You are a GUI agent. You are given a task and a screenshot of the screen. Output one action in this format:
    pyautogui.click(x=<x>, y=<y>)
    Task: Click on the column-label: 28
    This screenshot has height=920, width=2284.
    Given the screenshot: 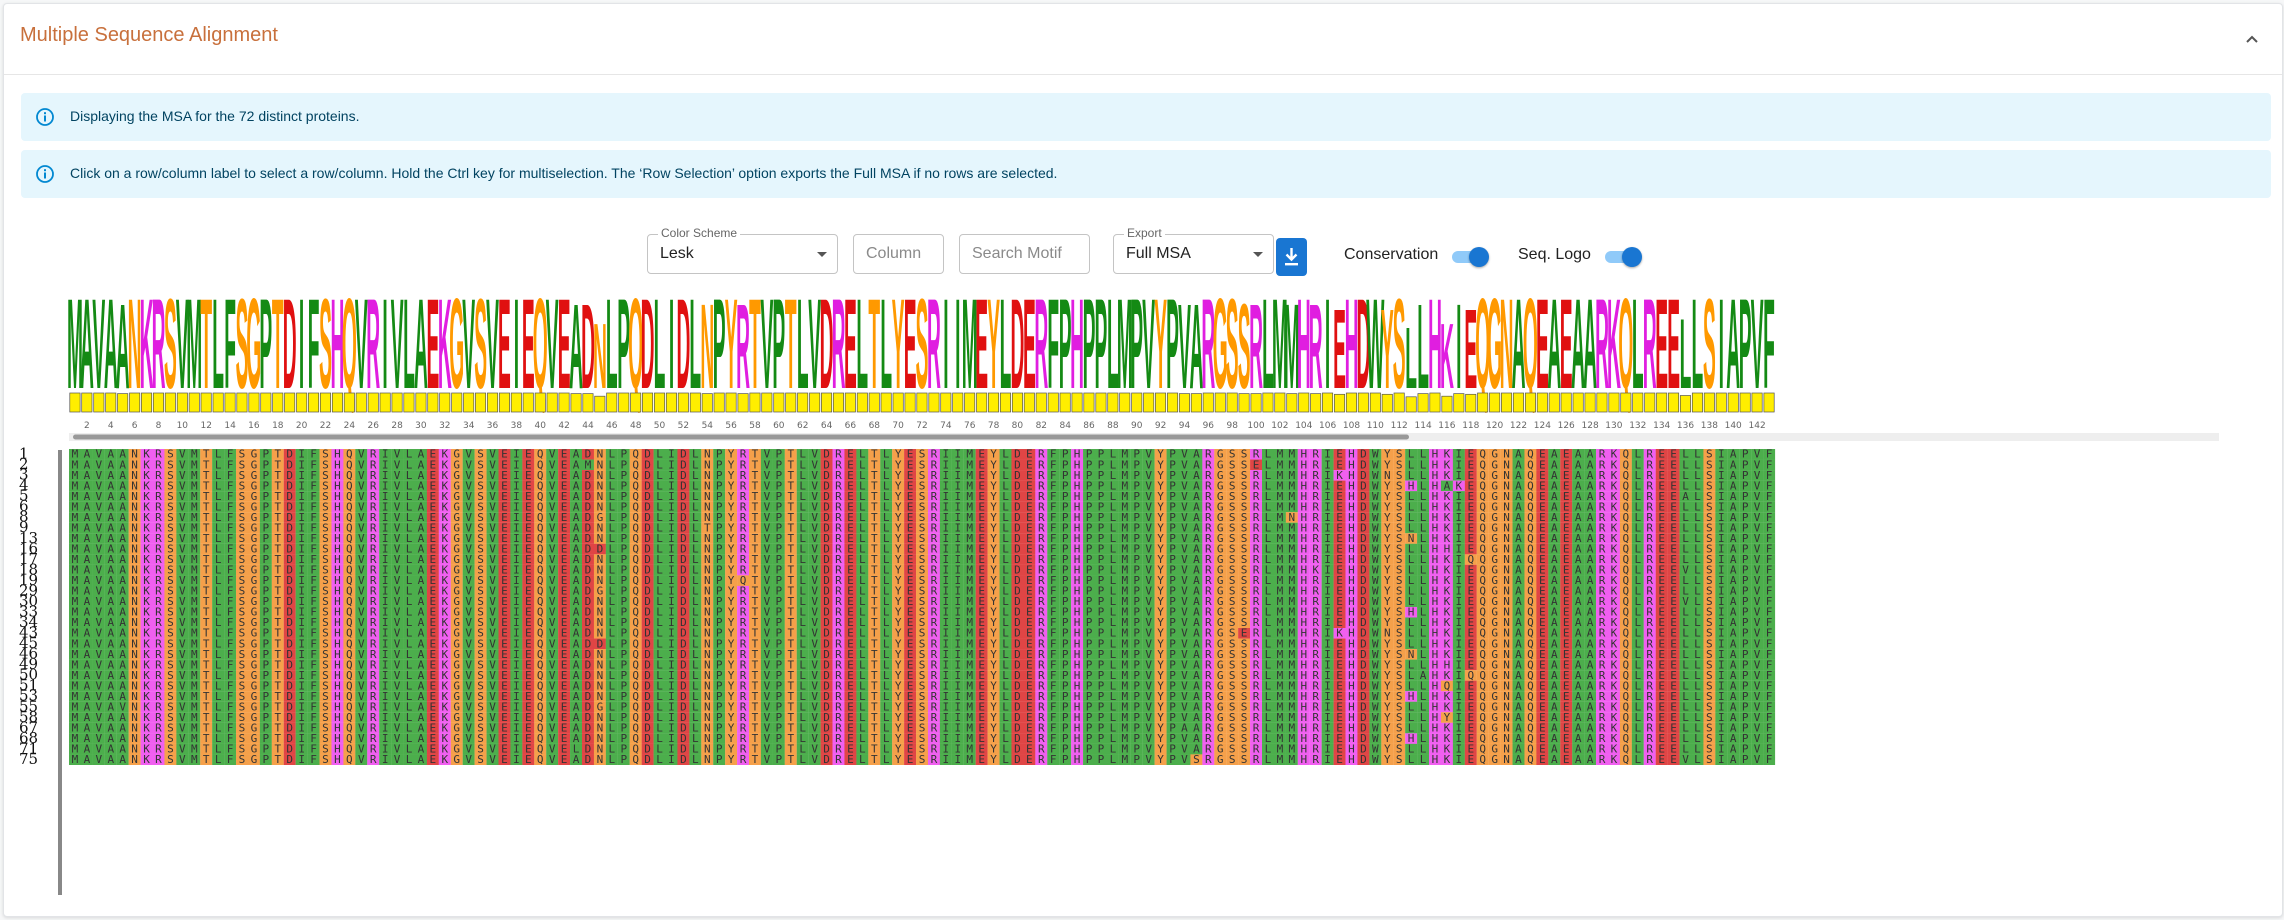 What is the action you would take?
    pyautogui.click(x=397, y=426)
    